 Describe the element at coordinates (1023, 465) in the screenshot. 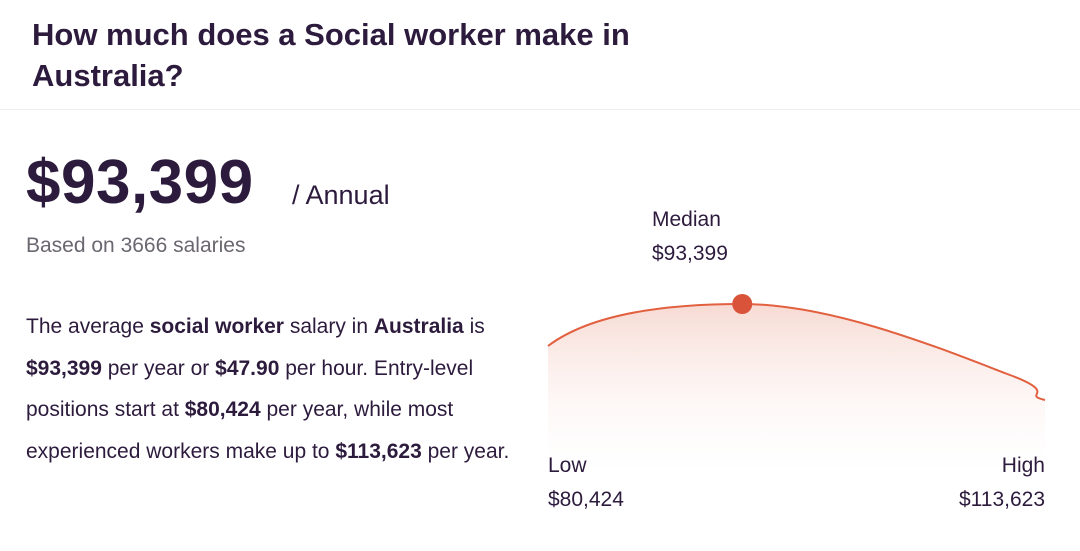

I see `high-label: High` at that location.